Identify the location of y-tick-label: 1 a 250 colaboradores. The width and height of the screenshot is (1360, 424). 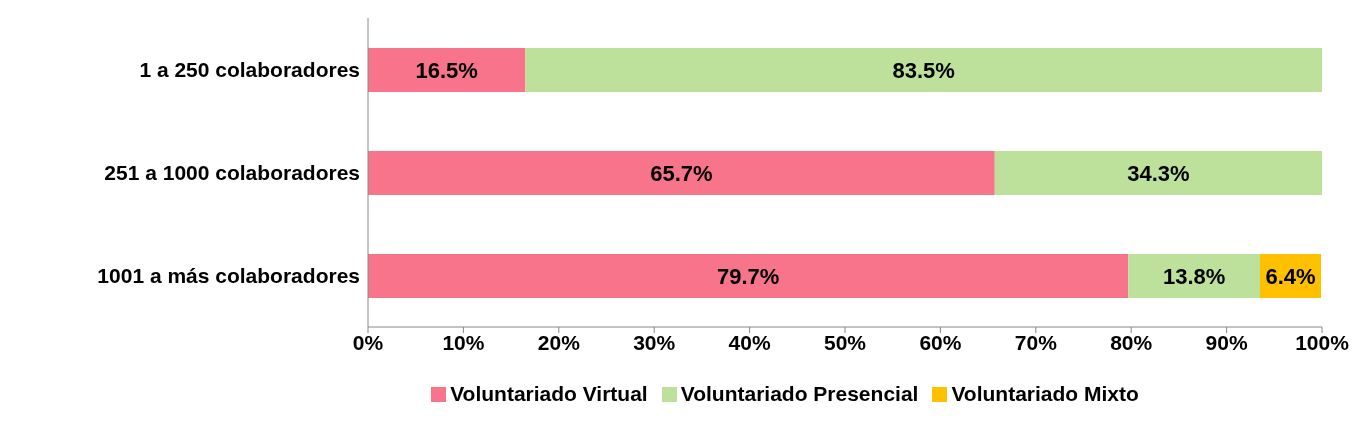
(249, 69).